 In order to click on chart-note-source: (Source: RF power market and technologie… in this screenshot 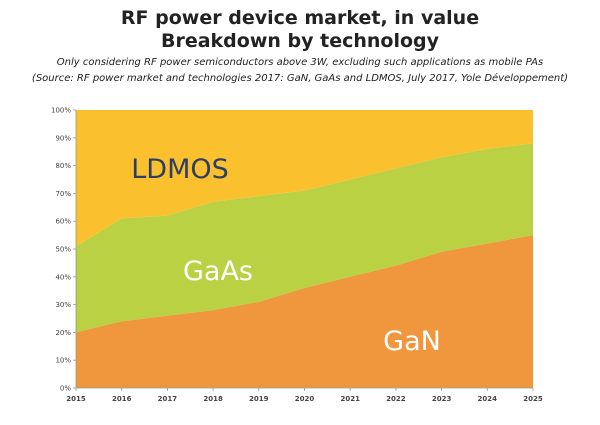, I will do `click(300, 78)`.